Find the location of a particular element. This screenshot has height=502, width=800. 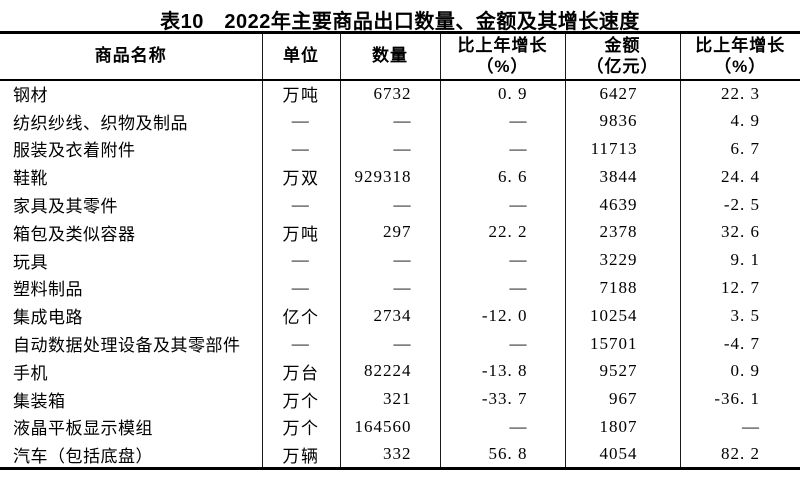

table-row: 手机 万台 82224 -13. 8 9527 0. 9 is located at coordinates (400, 371).